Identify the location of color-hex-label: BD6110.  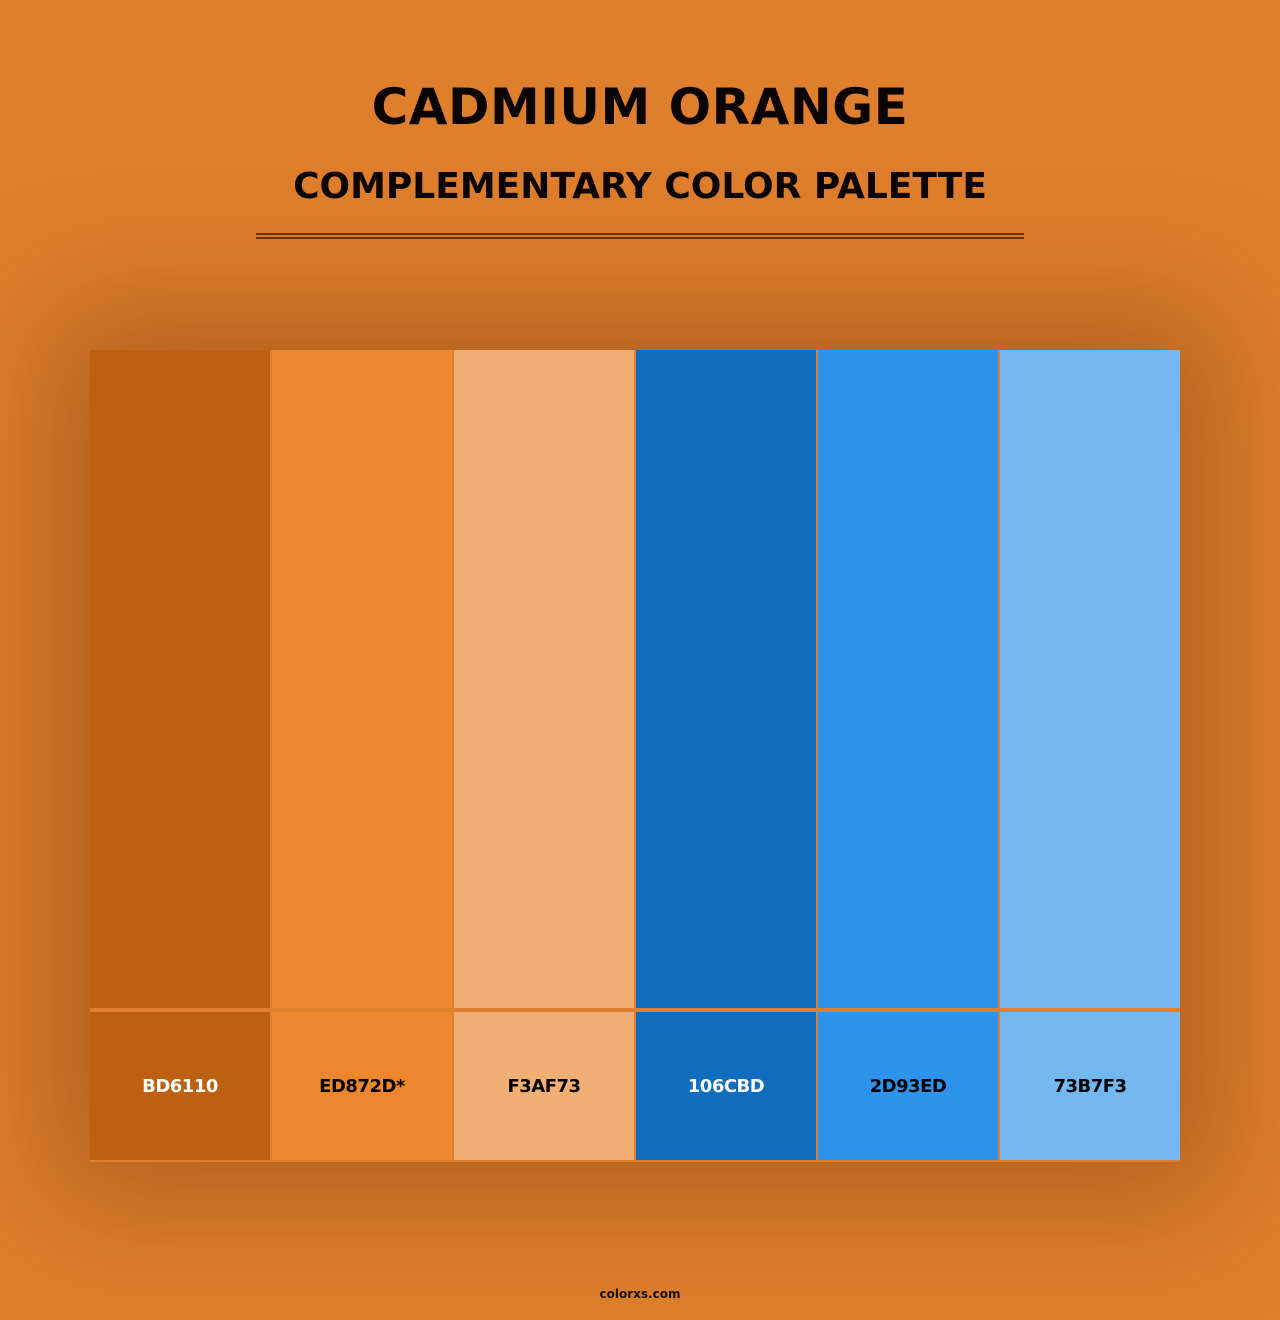
(180, 1086).